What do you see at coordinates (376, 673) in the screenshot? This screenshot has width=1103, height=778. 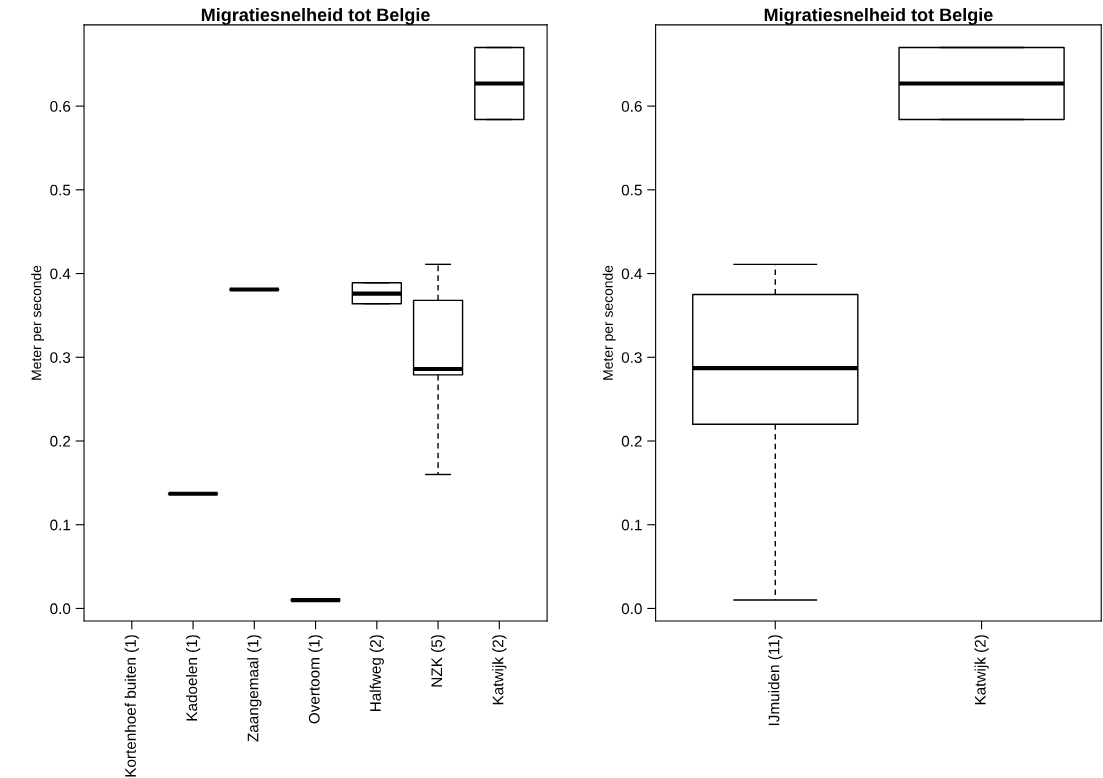 I see `x-tick-label: Halfweg (2)` at bounding box center [376, 673].